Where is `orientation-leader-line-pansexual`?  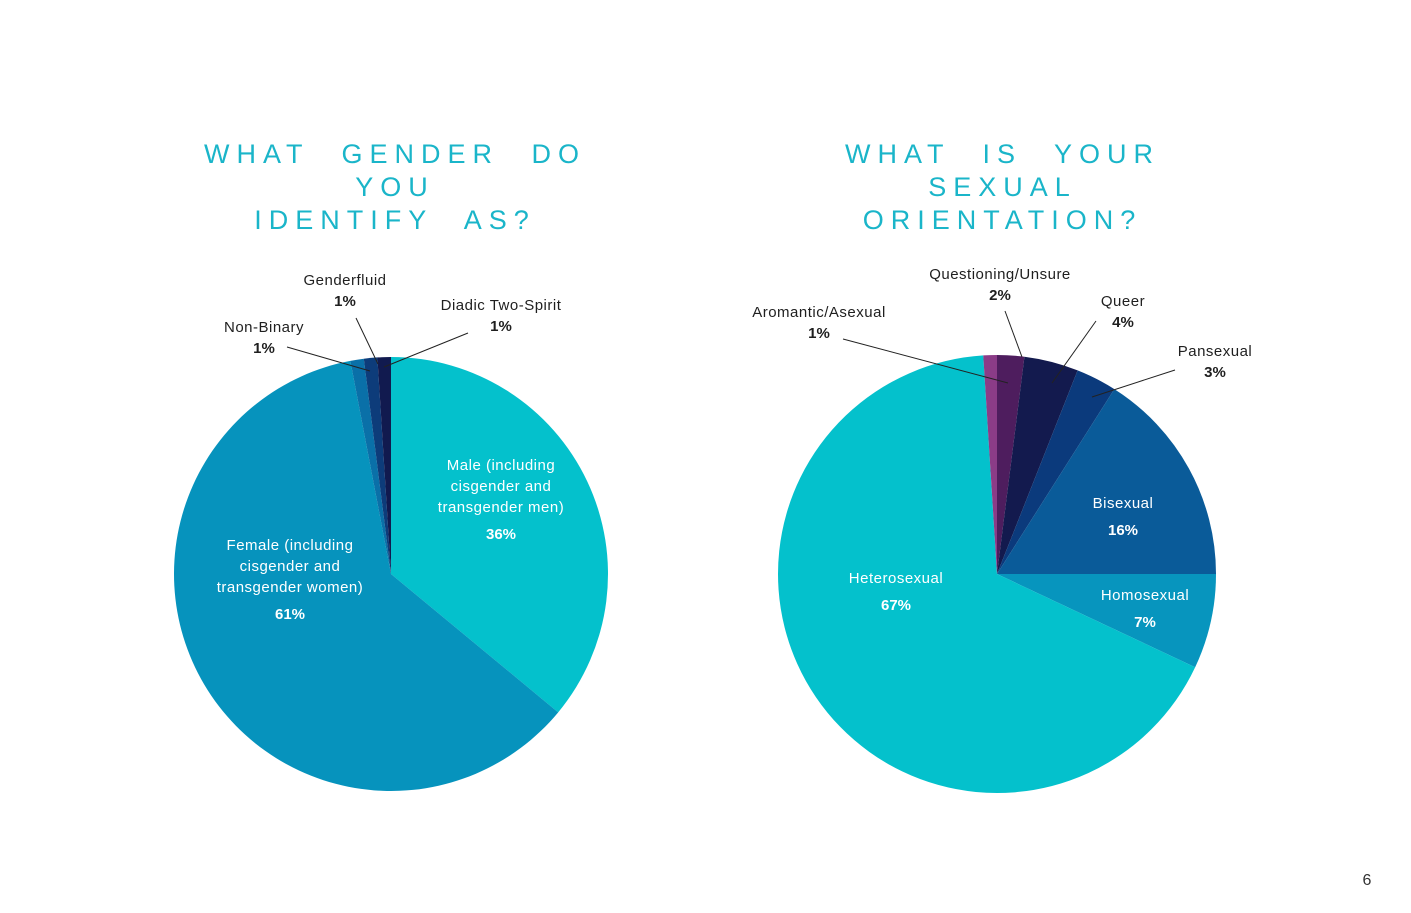 orientation-leader-line-pansexual is located at coordinates (1133, 383).